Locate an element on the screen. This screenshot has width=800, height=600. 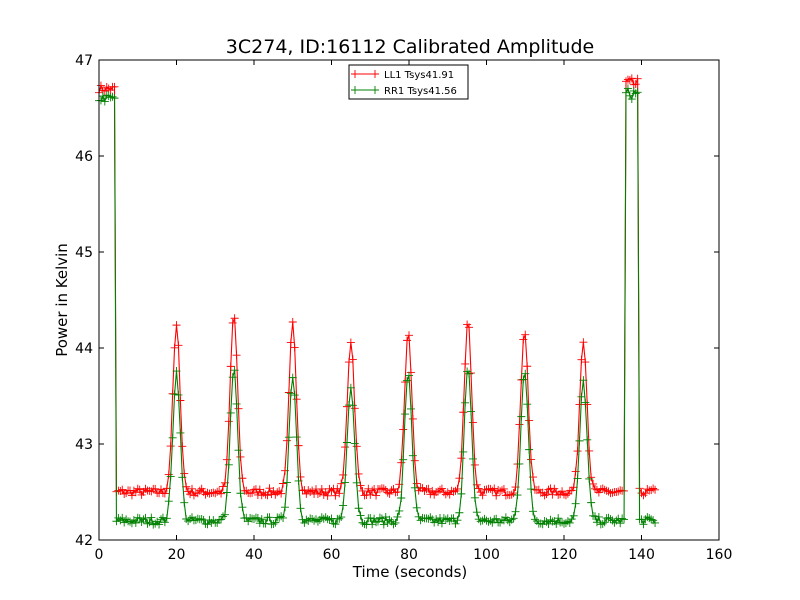
legend-marker is located at coordinates (355, 90).